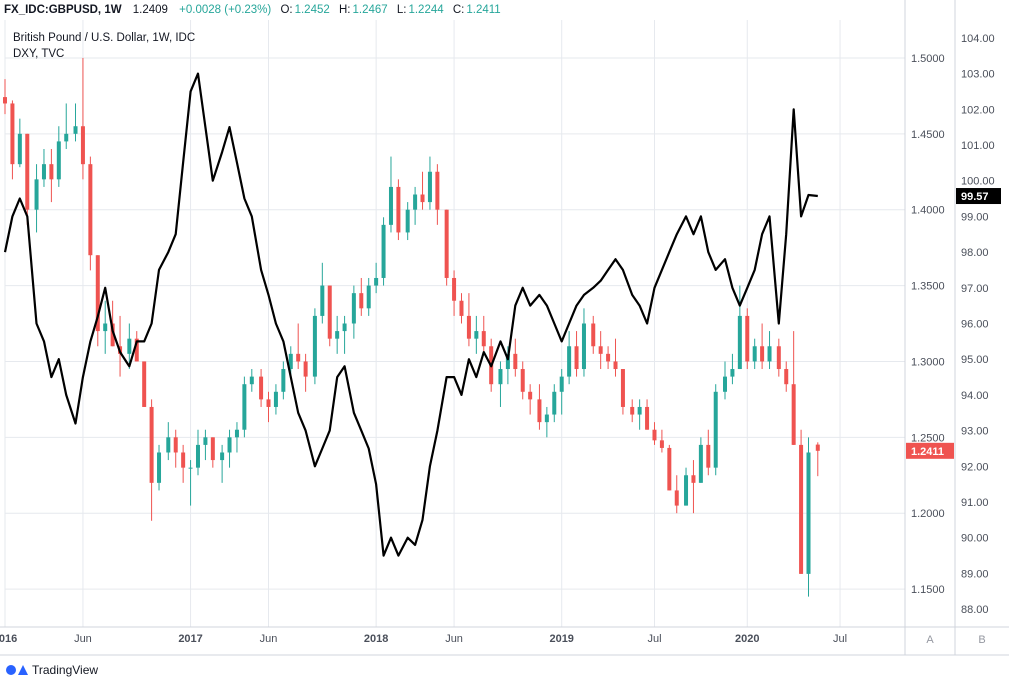  I want to click on price-change: +0.0028 (+0.23%), so click(225, 10).